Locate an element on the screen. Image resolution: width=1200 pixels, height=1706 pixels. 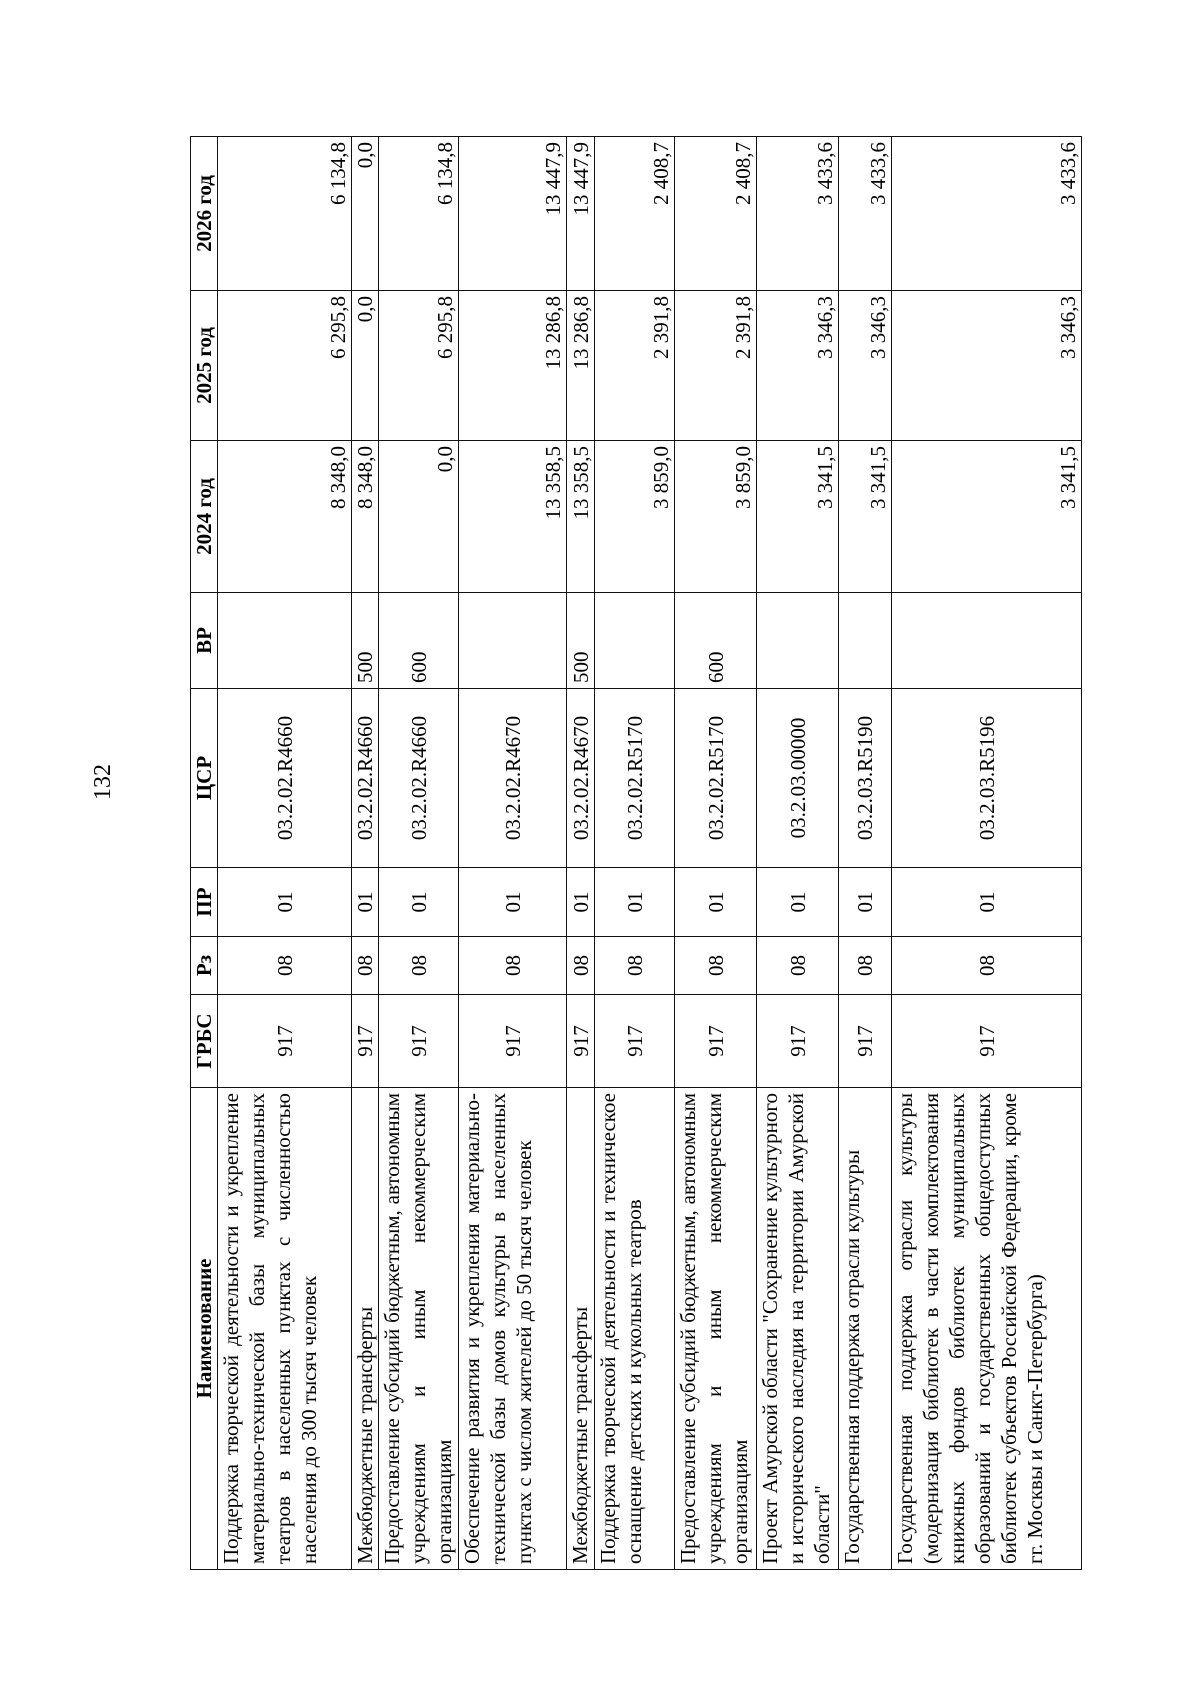
header-2026: 2026 год is located at coordinates (204, 213).